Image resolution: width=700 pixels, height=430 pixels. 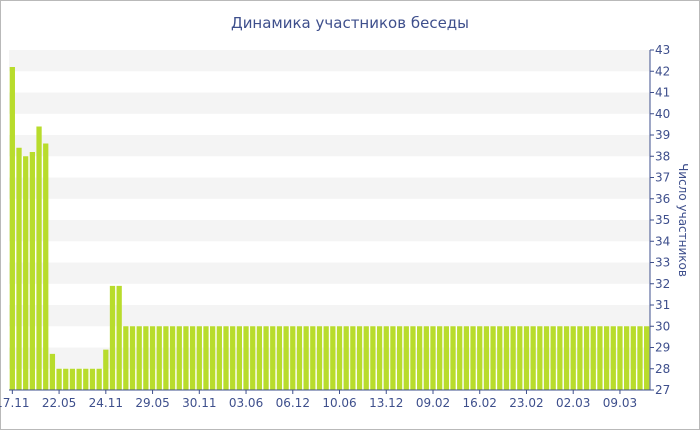 What do you see at coordinates (662, 369) in the screenshot?
I see `y-tick-label: 28` at bounding box center [662, 369].